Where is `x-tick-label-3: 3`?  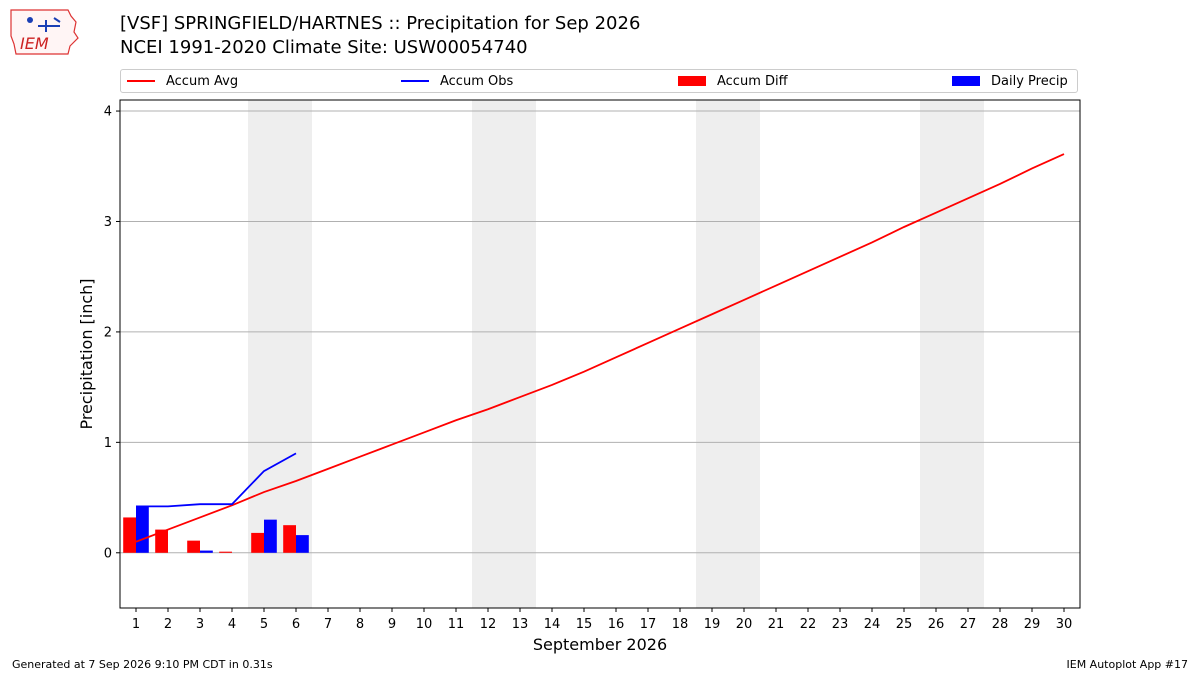 x-tick-label-3: 3 is located at coordinates (200, 624).